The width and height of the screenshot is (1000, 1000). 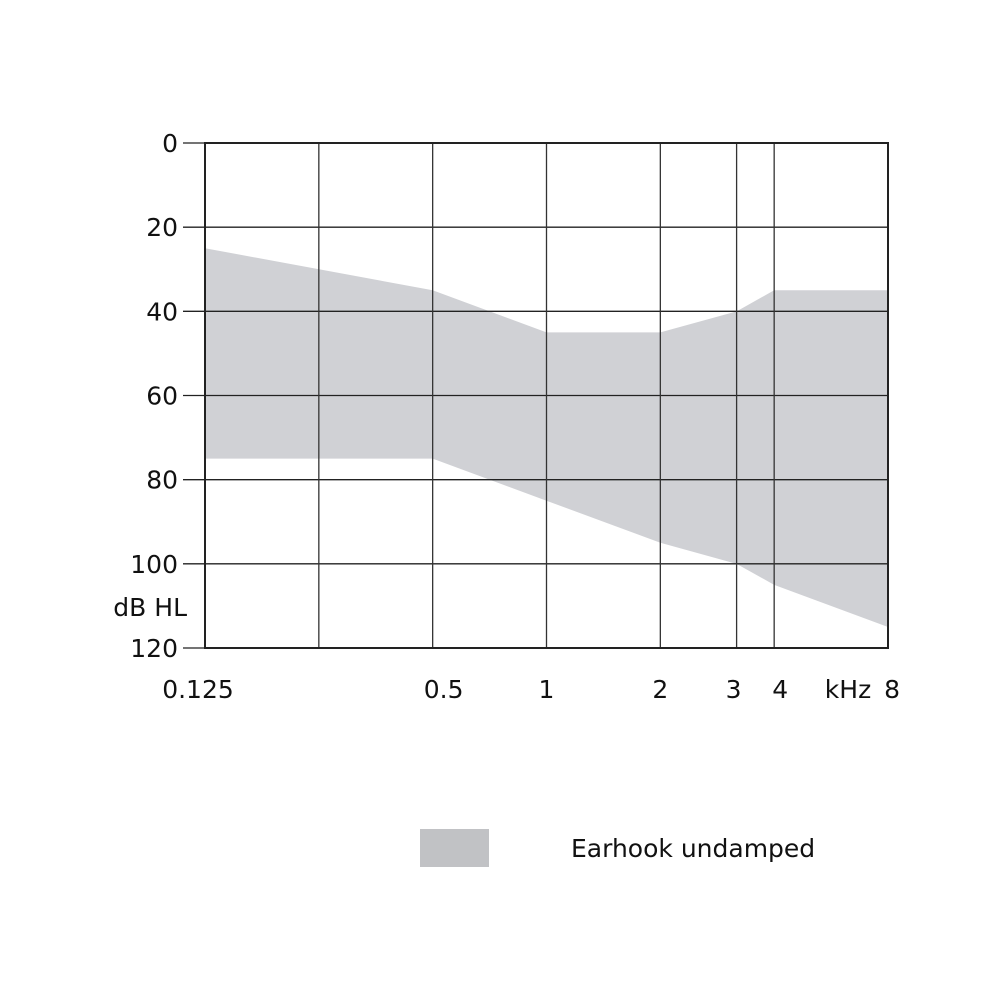 What do you see at coordinates (162, 480) in the screenshot?
I see `y-tick-label: 80` at bounding box center [162, 480].